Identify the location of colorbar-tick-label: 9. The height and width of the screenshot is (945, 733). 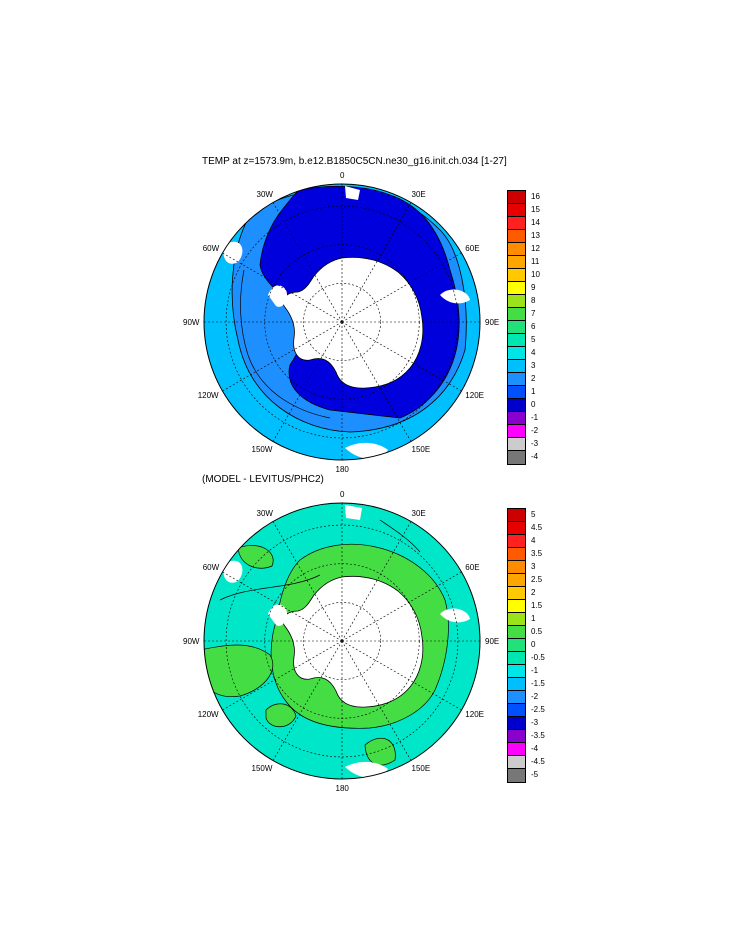
(533, 287).